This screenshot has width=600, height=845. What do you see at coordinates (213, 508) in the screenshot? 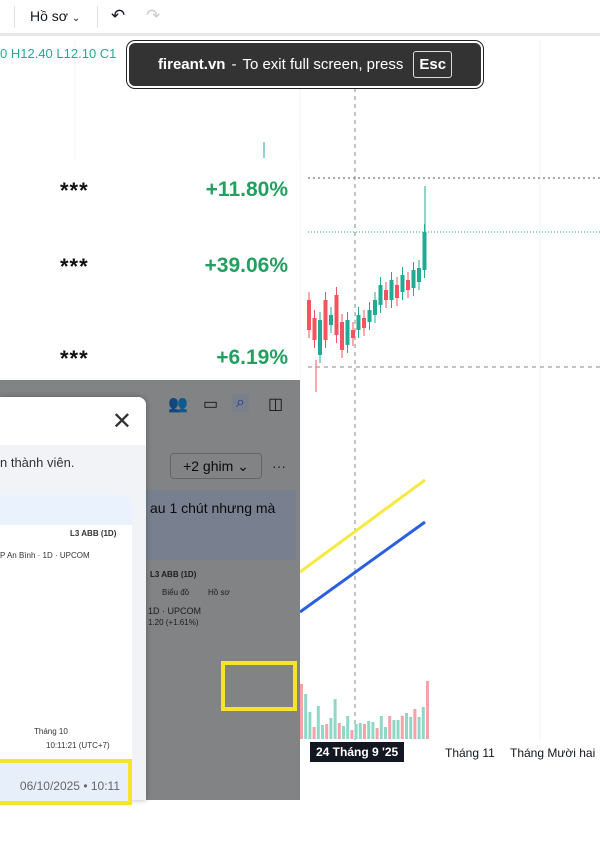
I see `message-text: au 1 chút nhưng mà` at bounding box center [213, 508].